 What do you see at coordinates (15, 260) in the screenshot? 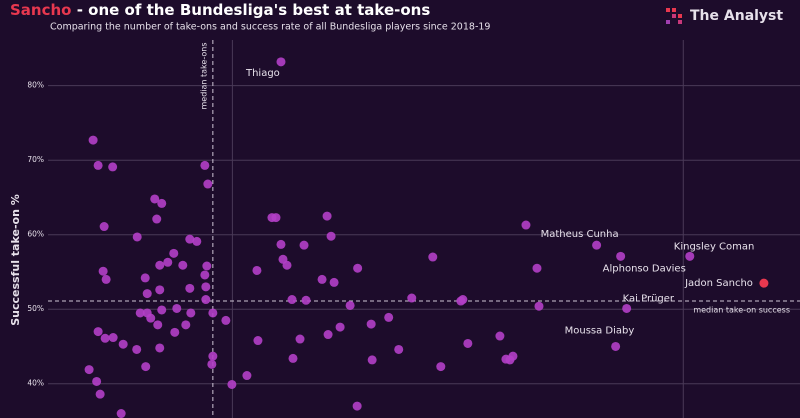
I see `y-axis-label: Successful take-on %` at bounding box center [15, 260].